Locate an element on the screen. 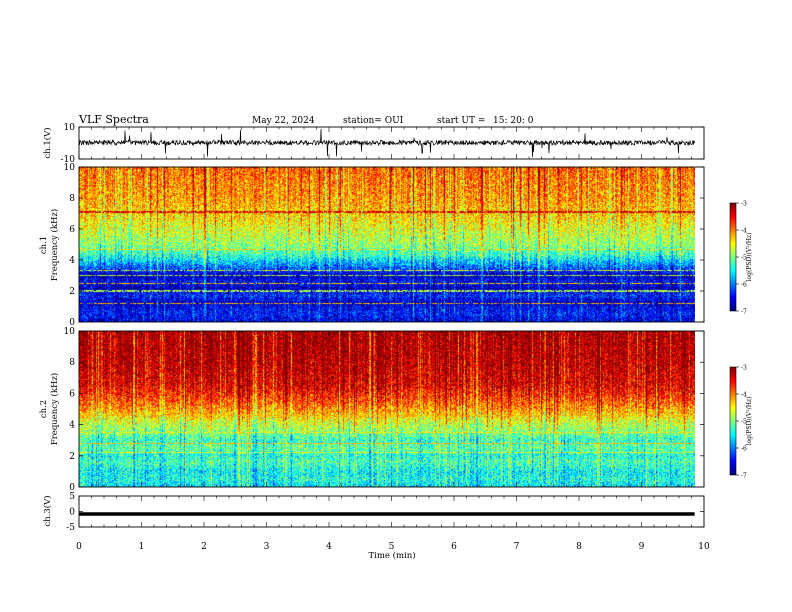  x-tick-label: 6 is located at coordinates (454, 547).